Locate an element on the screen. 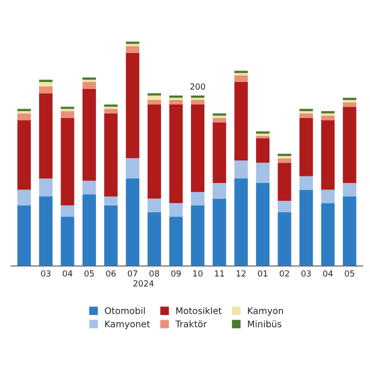 This screenshot has width=370, height=380. legend-label: Kamyonet is located at coordinates (127, 325).